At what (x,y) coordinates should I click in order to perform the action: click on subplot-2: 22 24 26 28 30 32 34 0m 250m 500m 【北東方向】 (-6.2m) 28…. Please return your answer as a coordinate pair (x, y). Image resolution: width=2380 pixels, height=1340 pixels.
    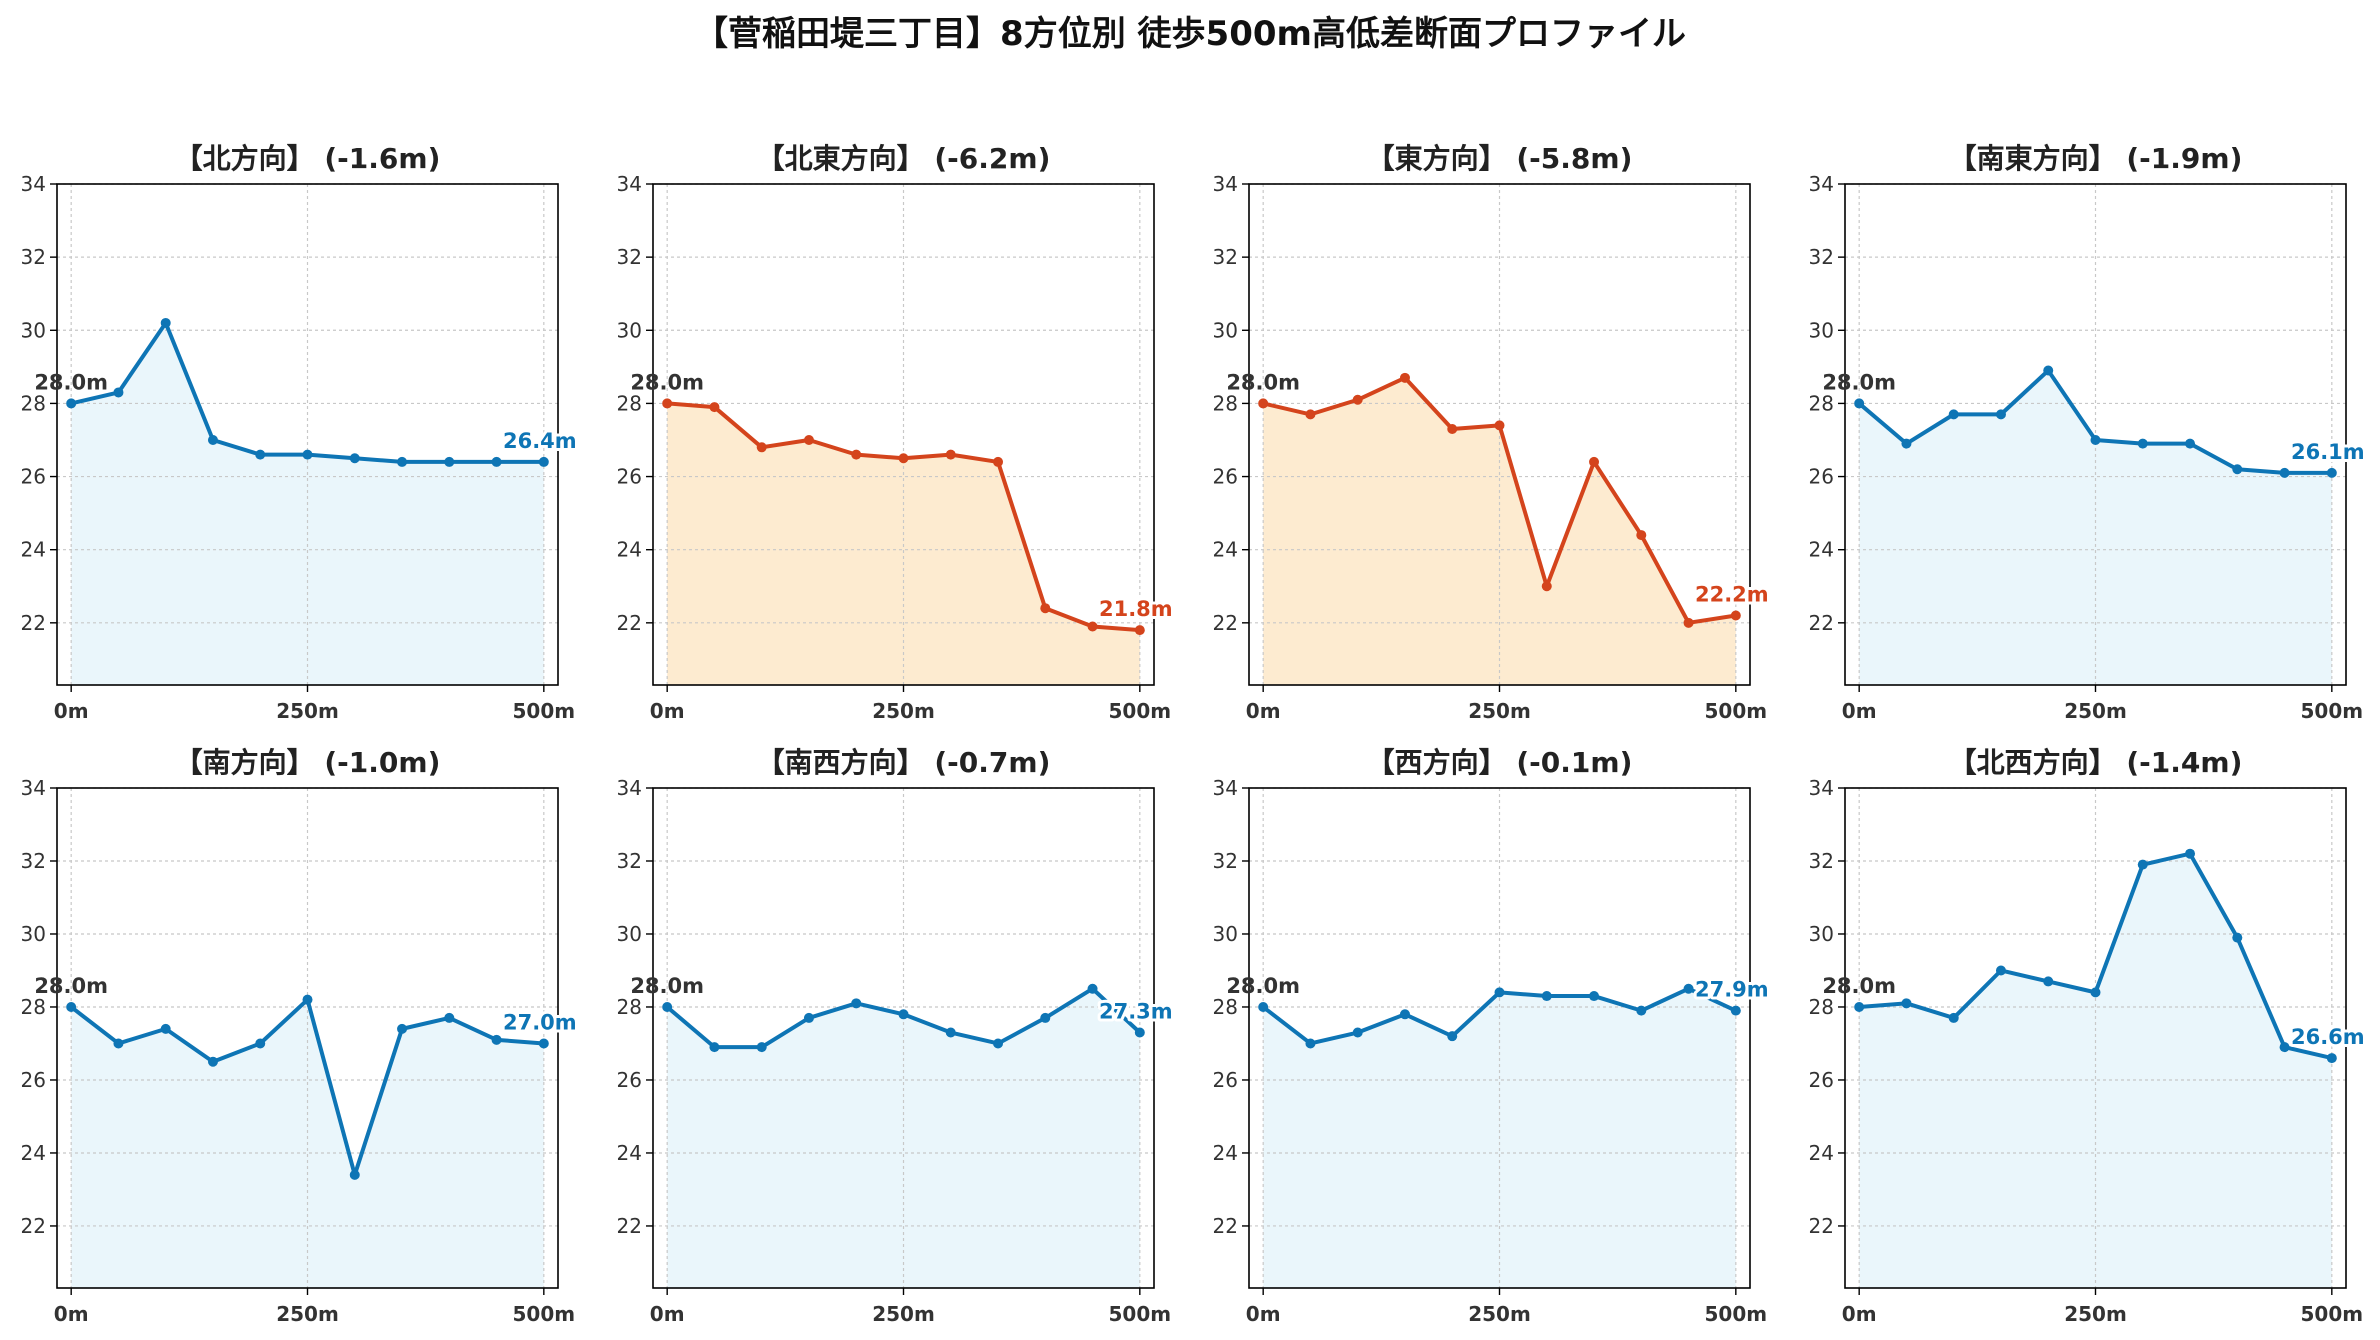
    Looking at the image, I should click on (896, 432).